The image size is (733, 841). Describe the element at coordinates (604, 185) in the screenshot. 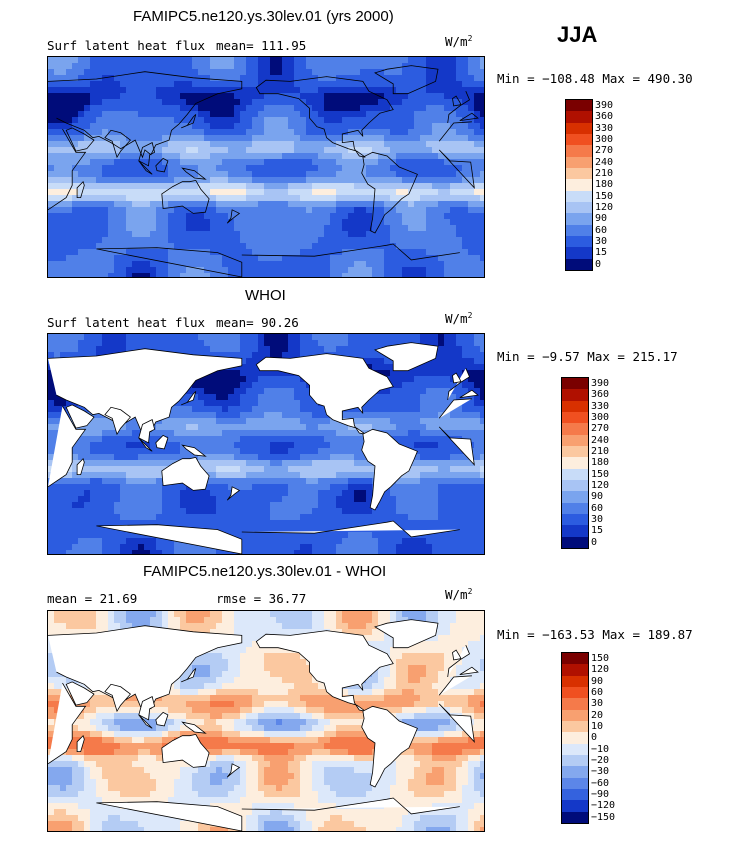

I see `colorbar-tick-label: 180` at that location.